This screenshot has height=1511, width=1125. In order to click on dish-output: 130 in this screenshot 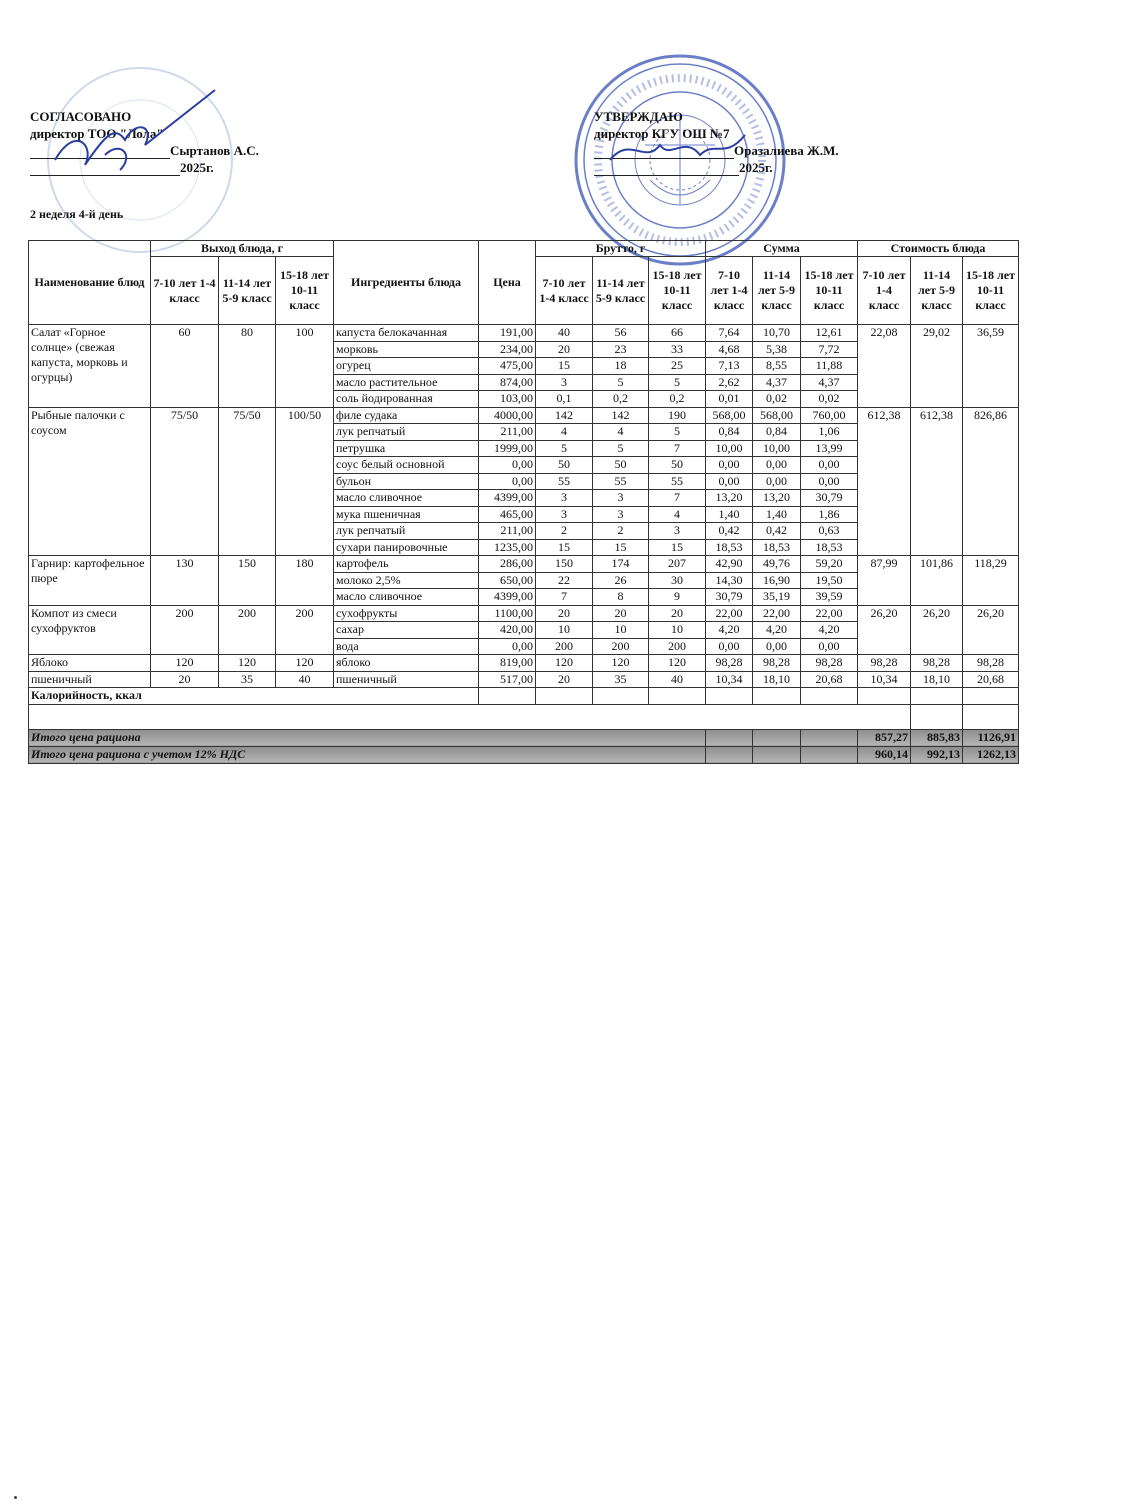, I will do `click(184, 580)`.